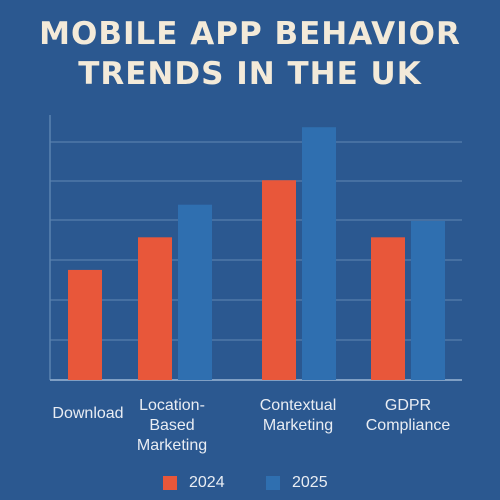  I want to click on x-tick-label-3-1: Compliance, so click(408, 425).